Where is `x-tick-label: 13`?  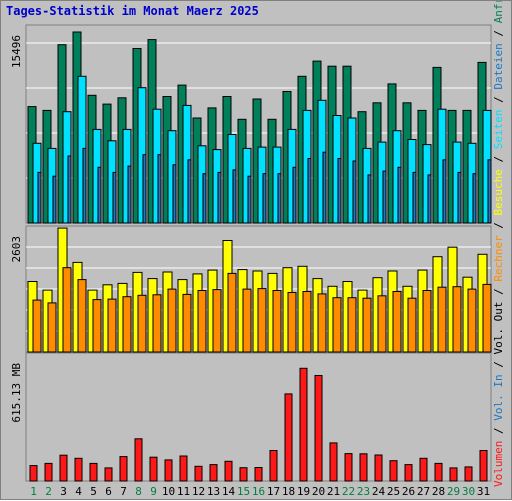
x-tick-label: 13 is located at coordinates (213, 491).